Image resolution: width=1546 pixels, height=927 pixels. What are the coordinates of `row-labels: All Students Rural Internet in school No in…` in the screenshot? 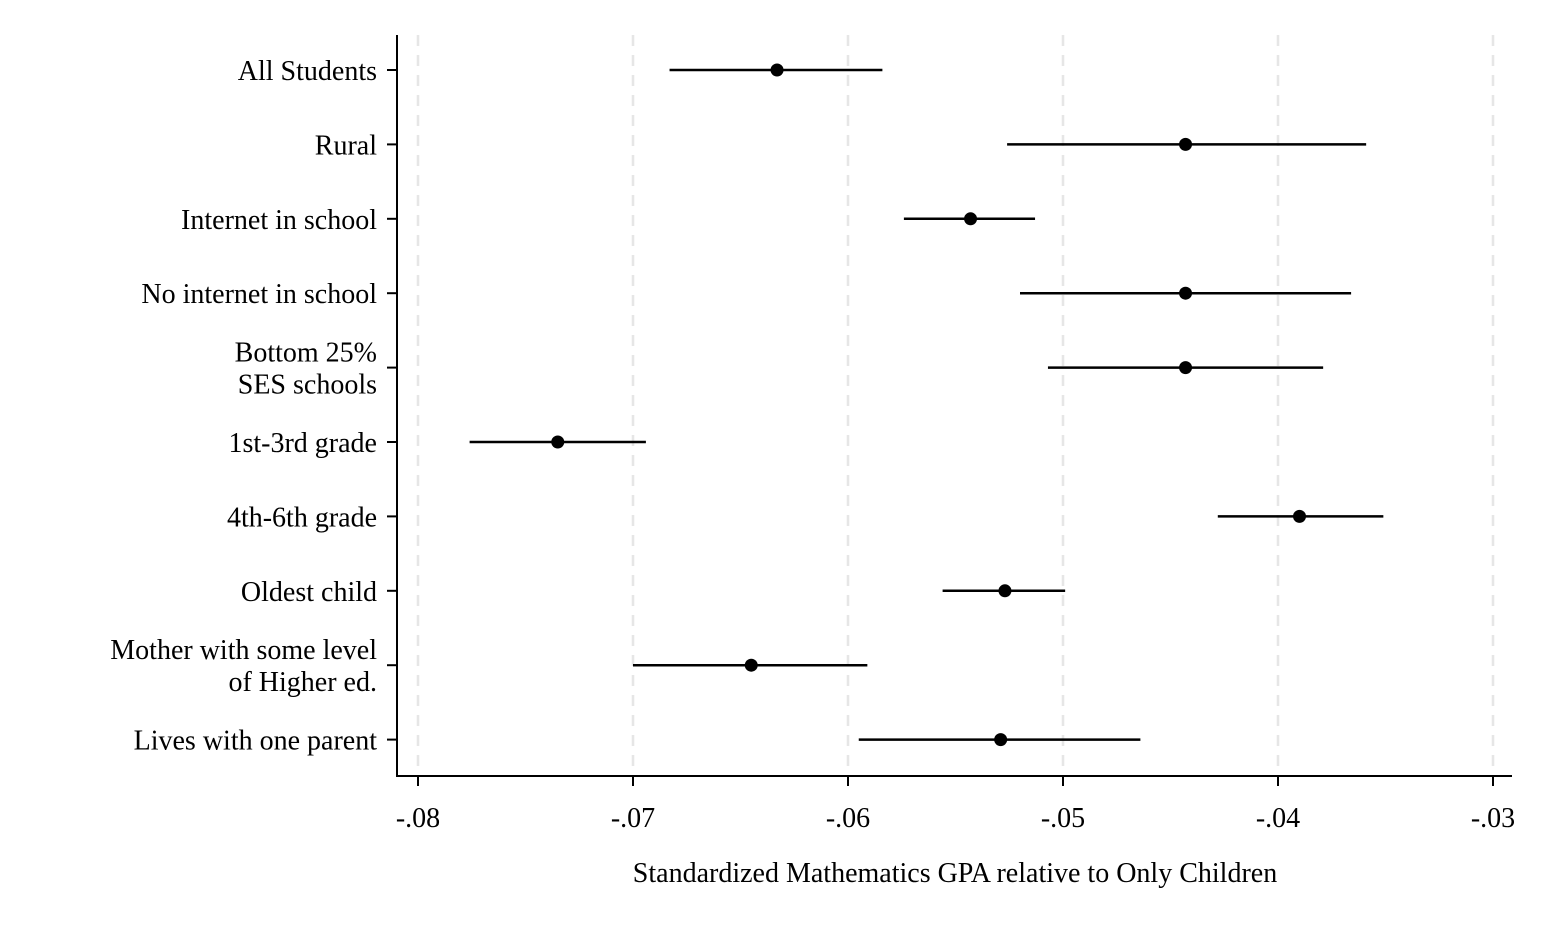 It's located at (243, 406).